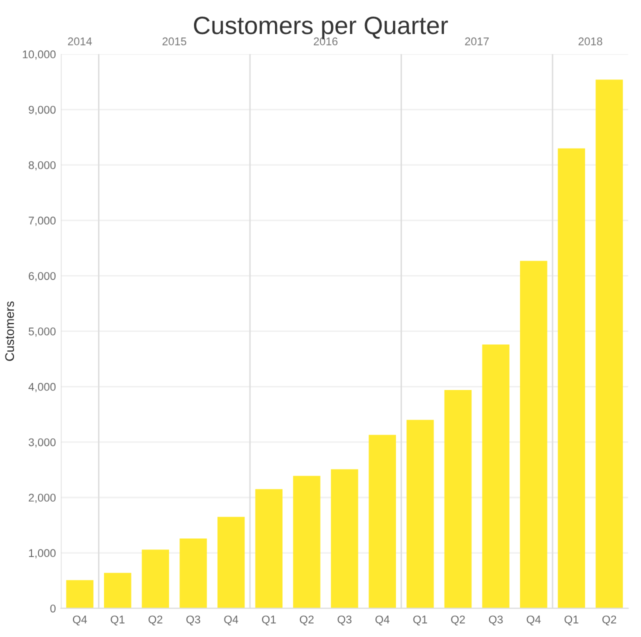 The image size is (641, 637). Describe the element at coordinates (42, 277) in the screenshot. I see `y-tick-label: 6,000` at that location.